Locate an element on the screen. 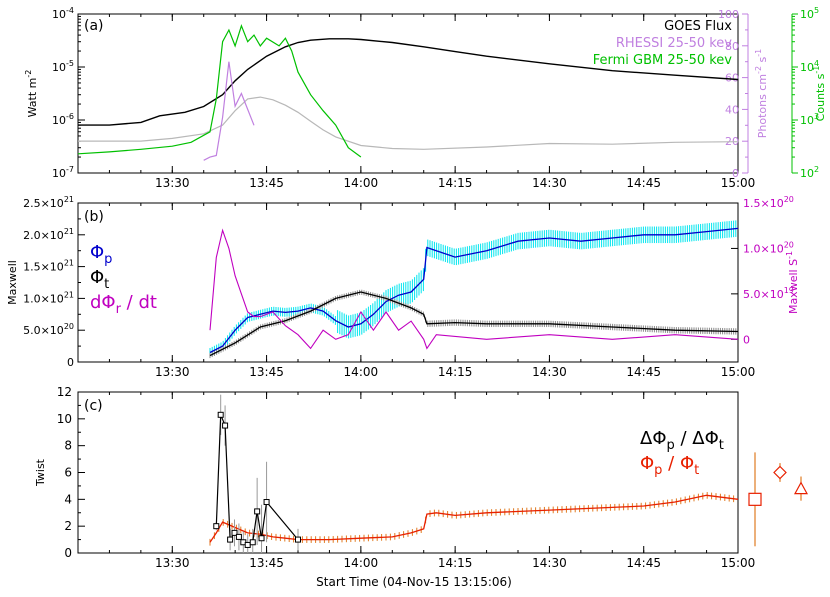 Image resolution: width=830 pixels, height=597 pixels. counts-tick-label: 10⁴ is located at coordinates (809, 66).